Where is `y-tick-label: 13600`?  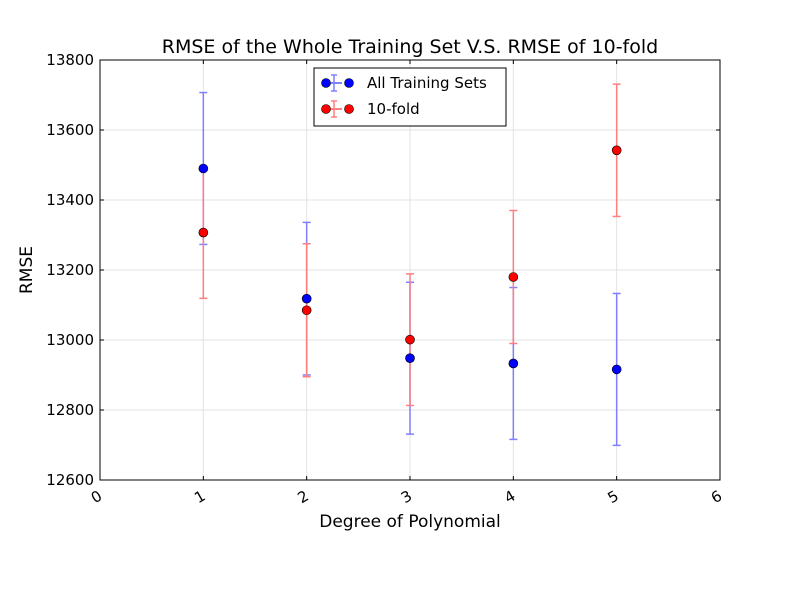 y-tick-label: 13600 is located at coordinates (70, 130).